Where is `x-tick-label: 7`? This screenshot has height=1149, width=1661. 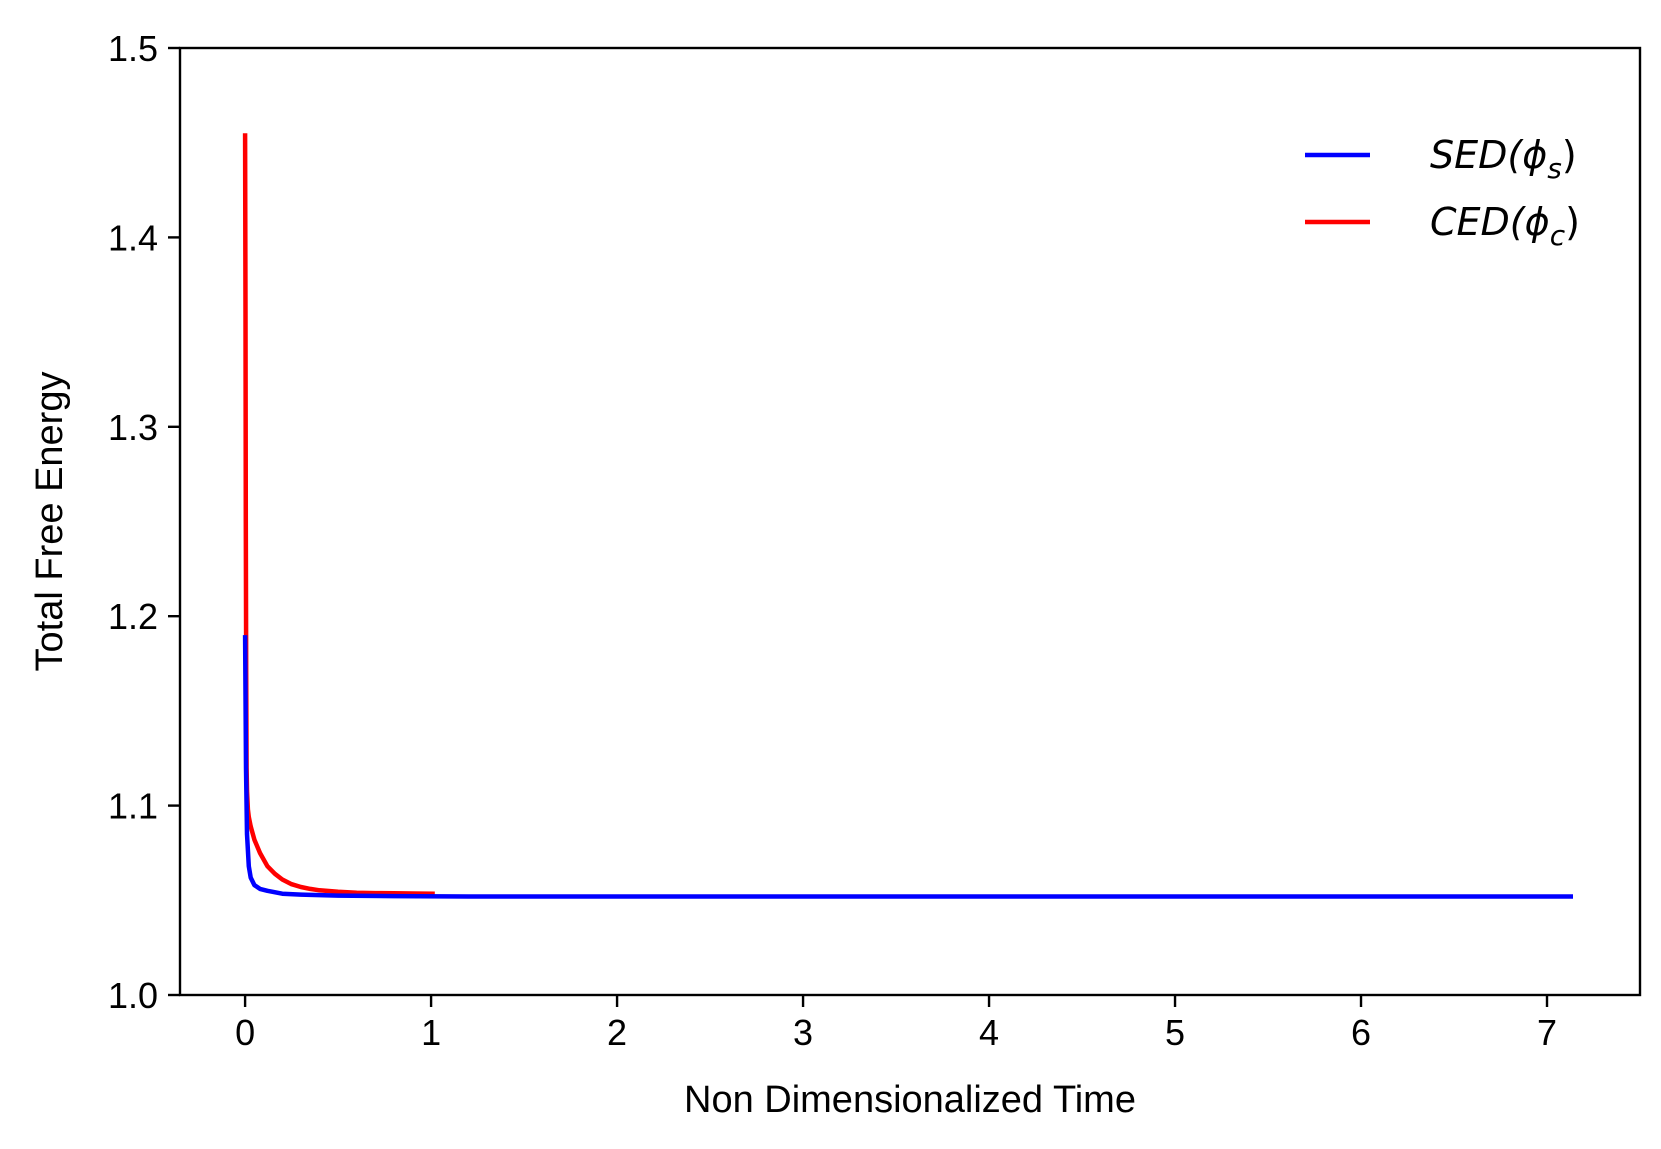
x-tick-label: 7 is located at coordinates (1547, 1032).